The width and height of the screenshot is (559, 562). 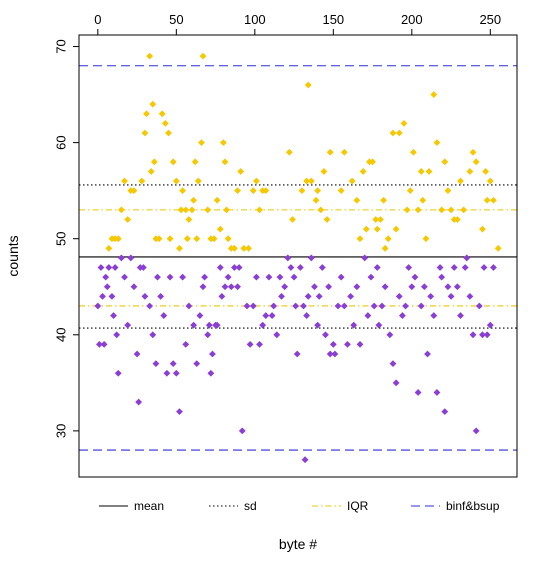 I want to click on x-tick-label: 100, so click(x=255, y=19).